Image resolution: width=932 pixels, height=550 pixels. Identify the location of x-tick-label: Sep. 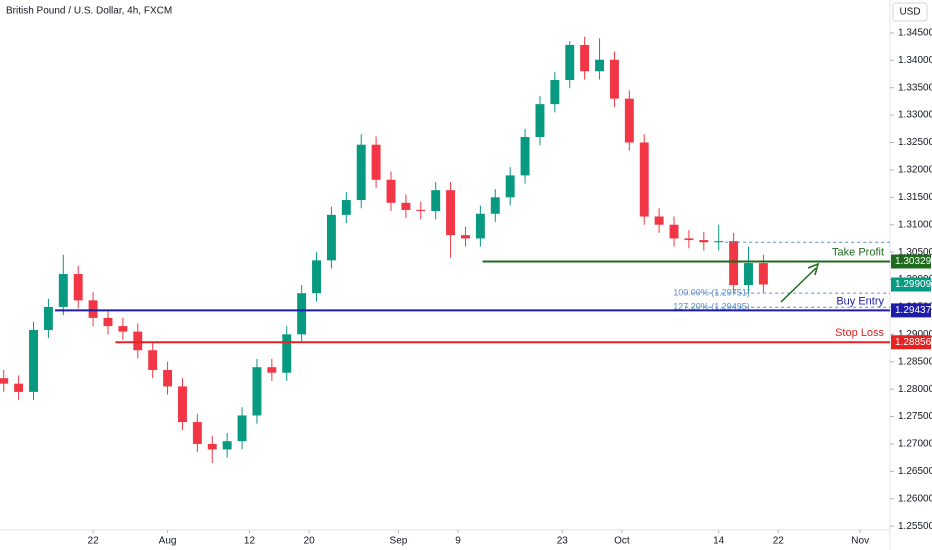
(399, 541).